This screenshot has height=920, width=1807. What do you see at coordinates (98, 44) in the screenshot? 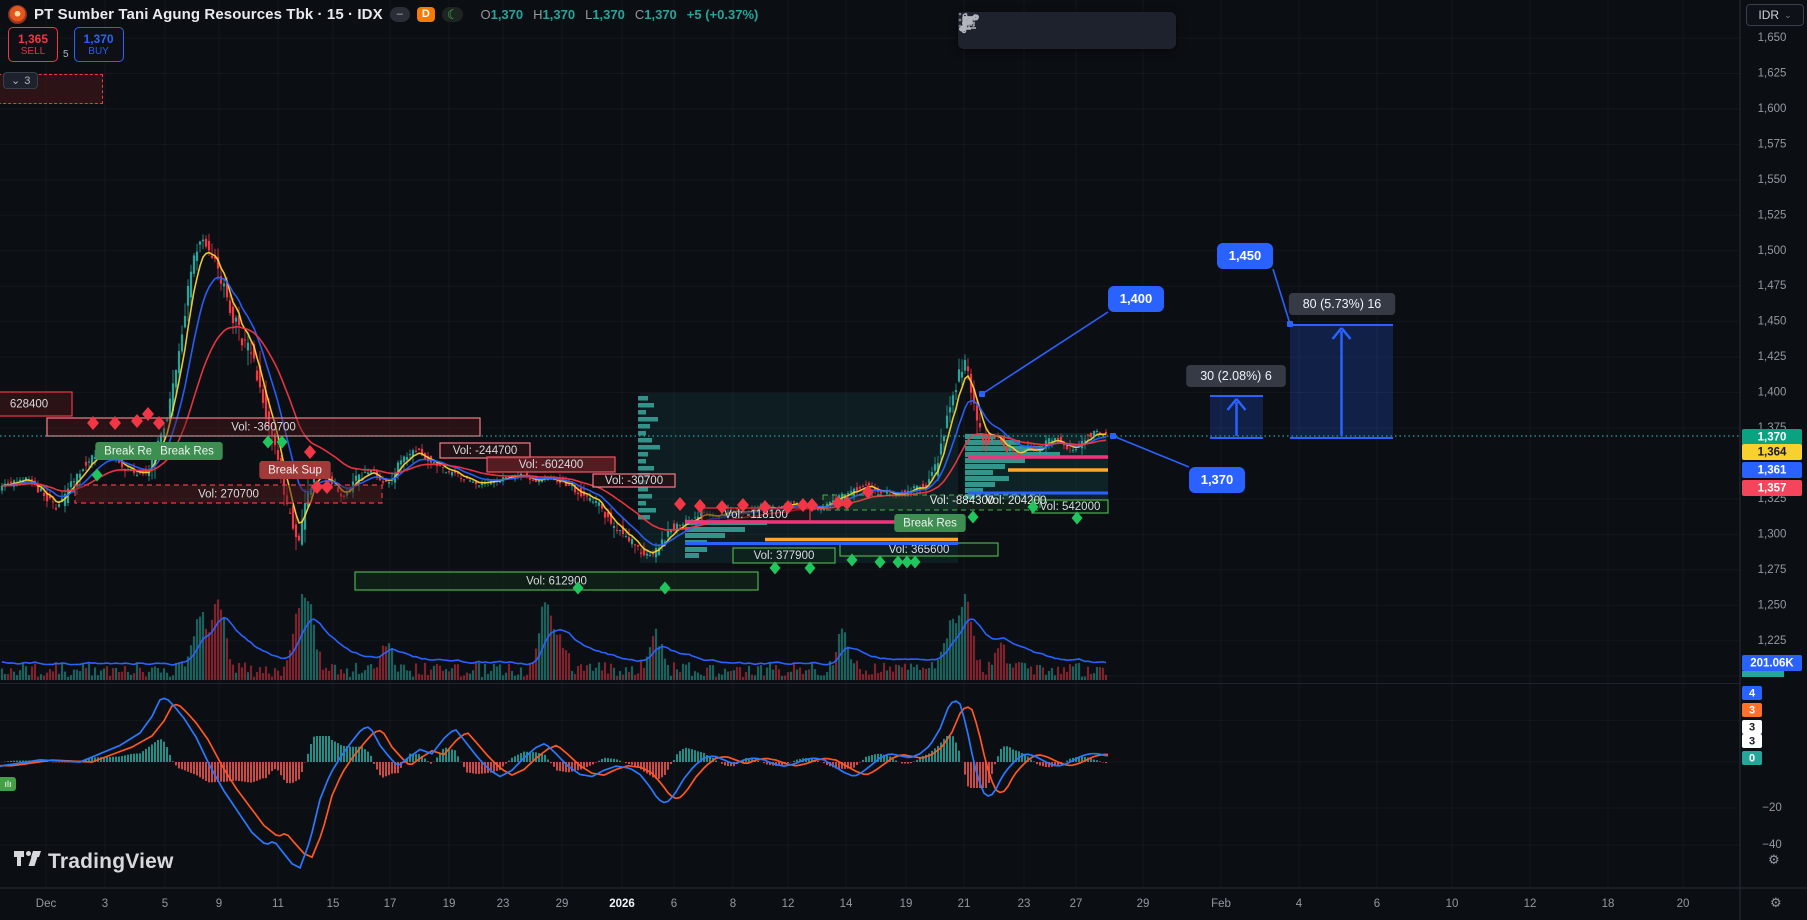
I see `buy-button: 1,370 BUY` at bounding box center [98, 44].